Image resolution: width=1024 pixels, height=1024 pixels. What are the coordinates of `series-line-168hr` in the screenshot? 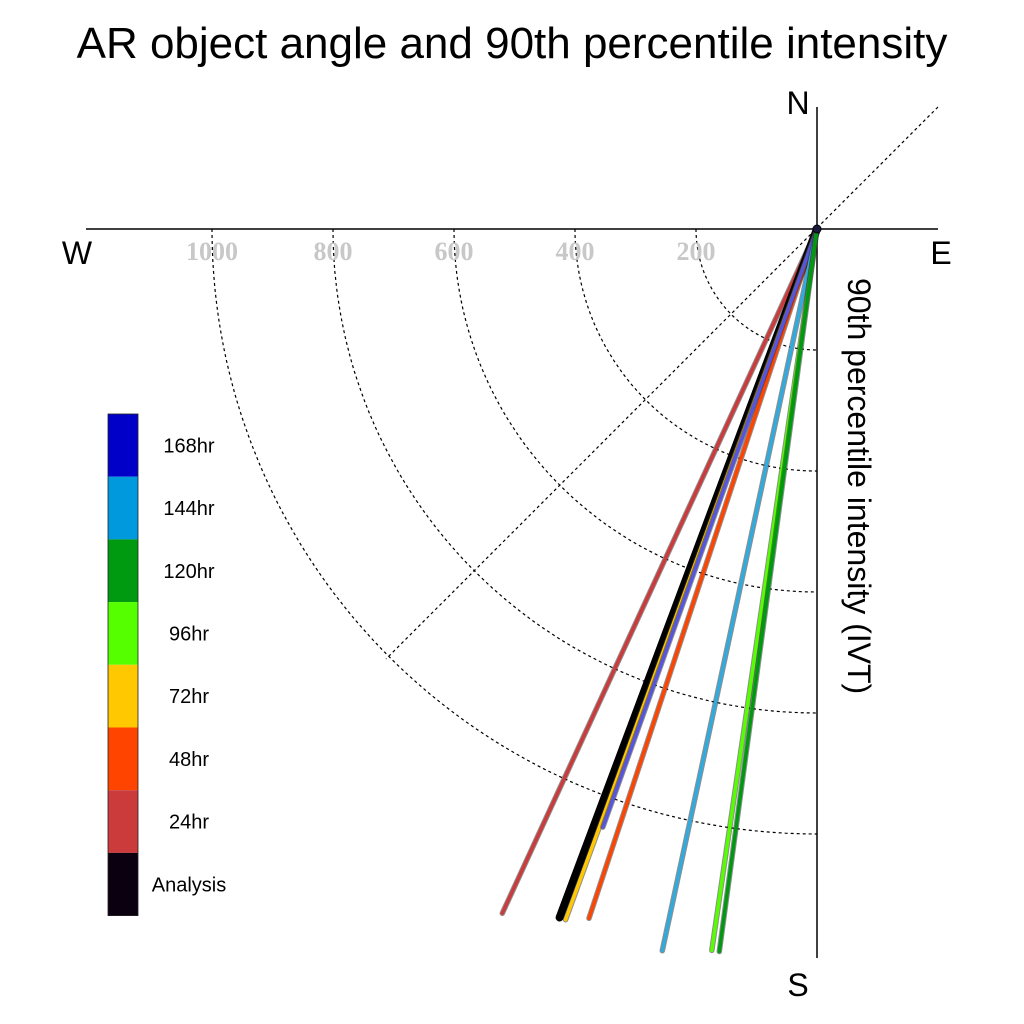 It's located at (710, 528).